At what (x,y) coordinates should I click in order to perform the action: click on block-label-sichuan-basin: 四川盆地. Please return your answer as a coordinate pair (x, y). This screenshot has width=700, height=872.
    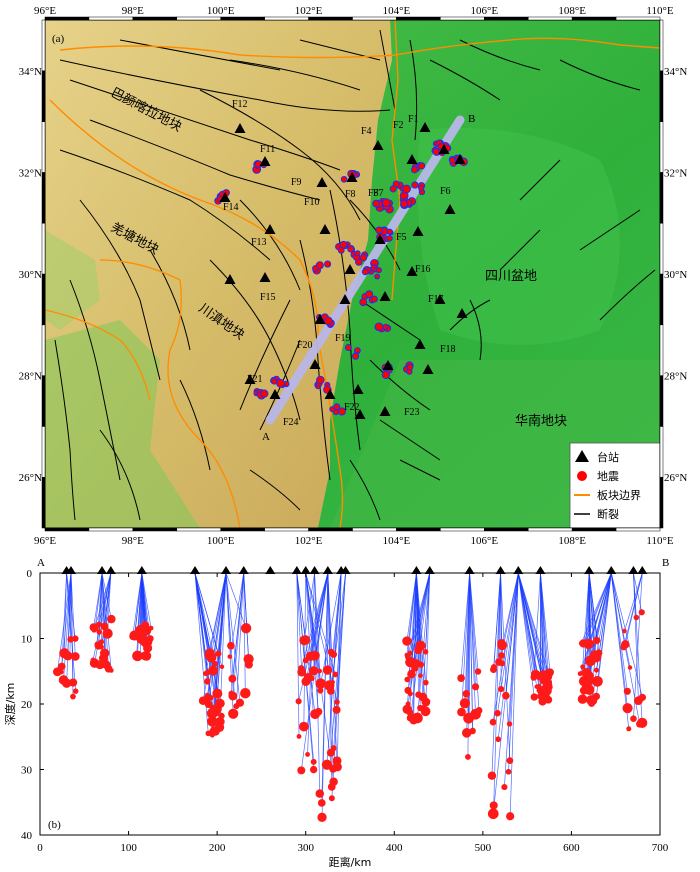
    Looking at the image, I should click on (511, 276).